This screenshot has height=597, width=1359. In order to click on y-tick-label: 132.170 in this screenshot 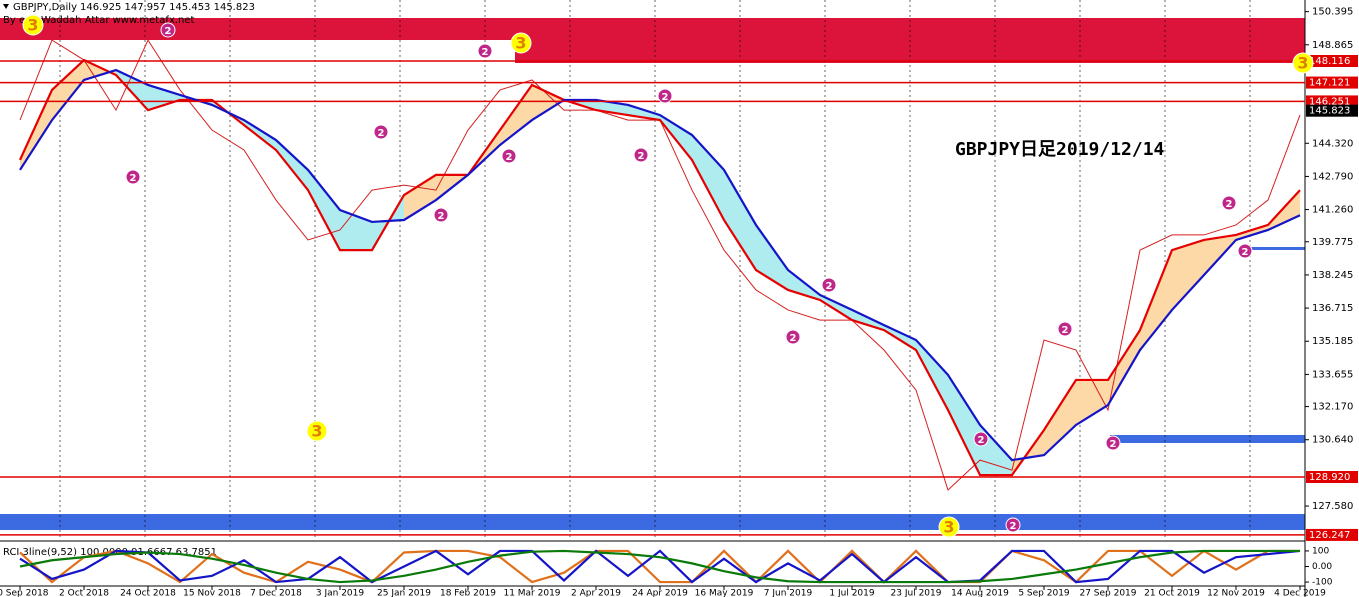, I will do `click(1332, 407)`.